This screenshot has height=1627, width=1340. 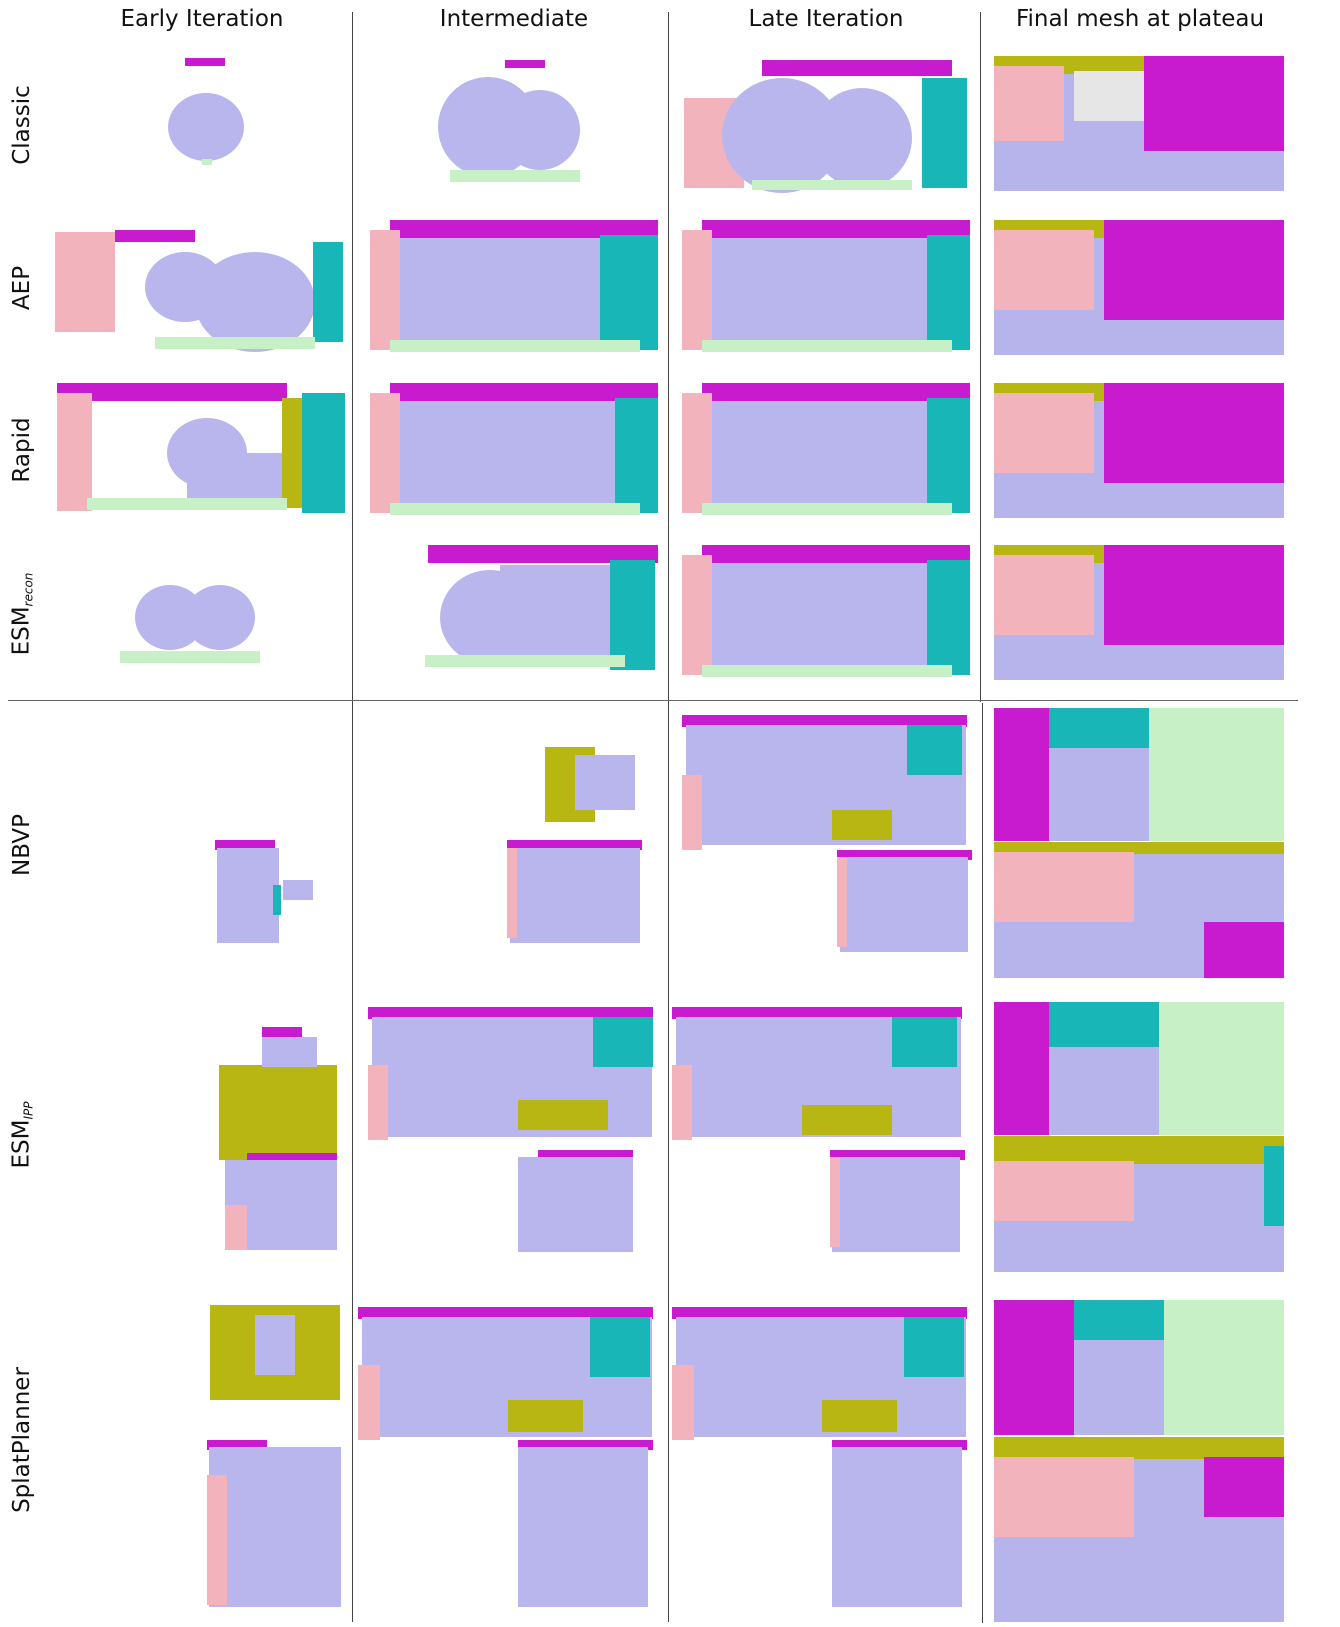 What do you see at coordinates (514, 1130) in the screenshot?
I see `panel-esm-ipp-intermediate` at bounding box center [514, 1130].